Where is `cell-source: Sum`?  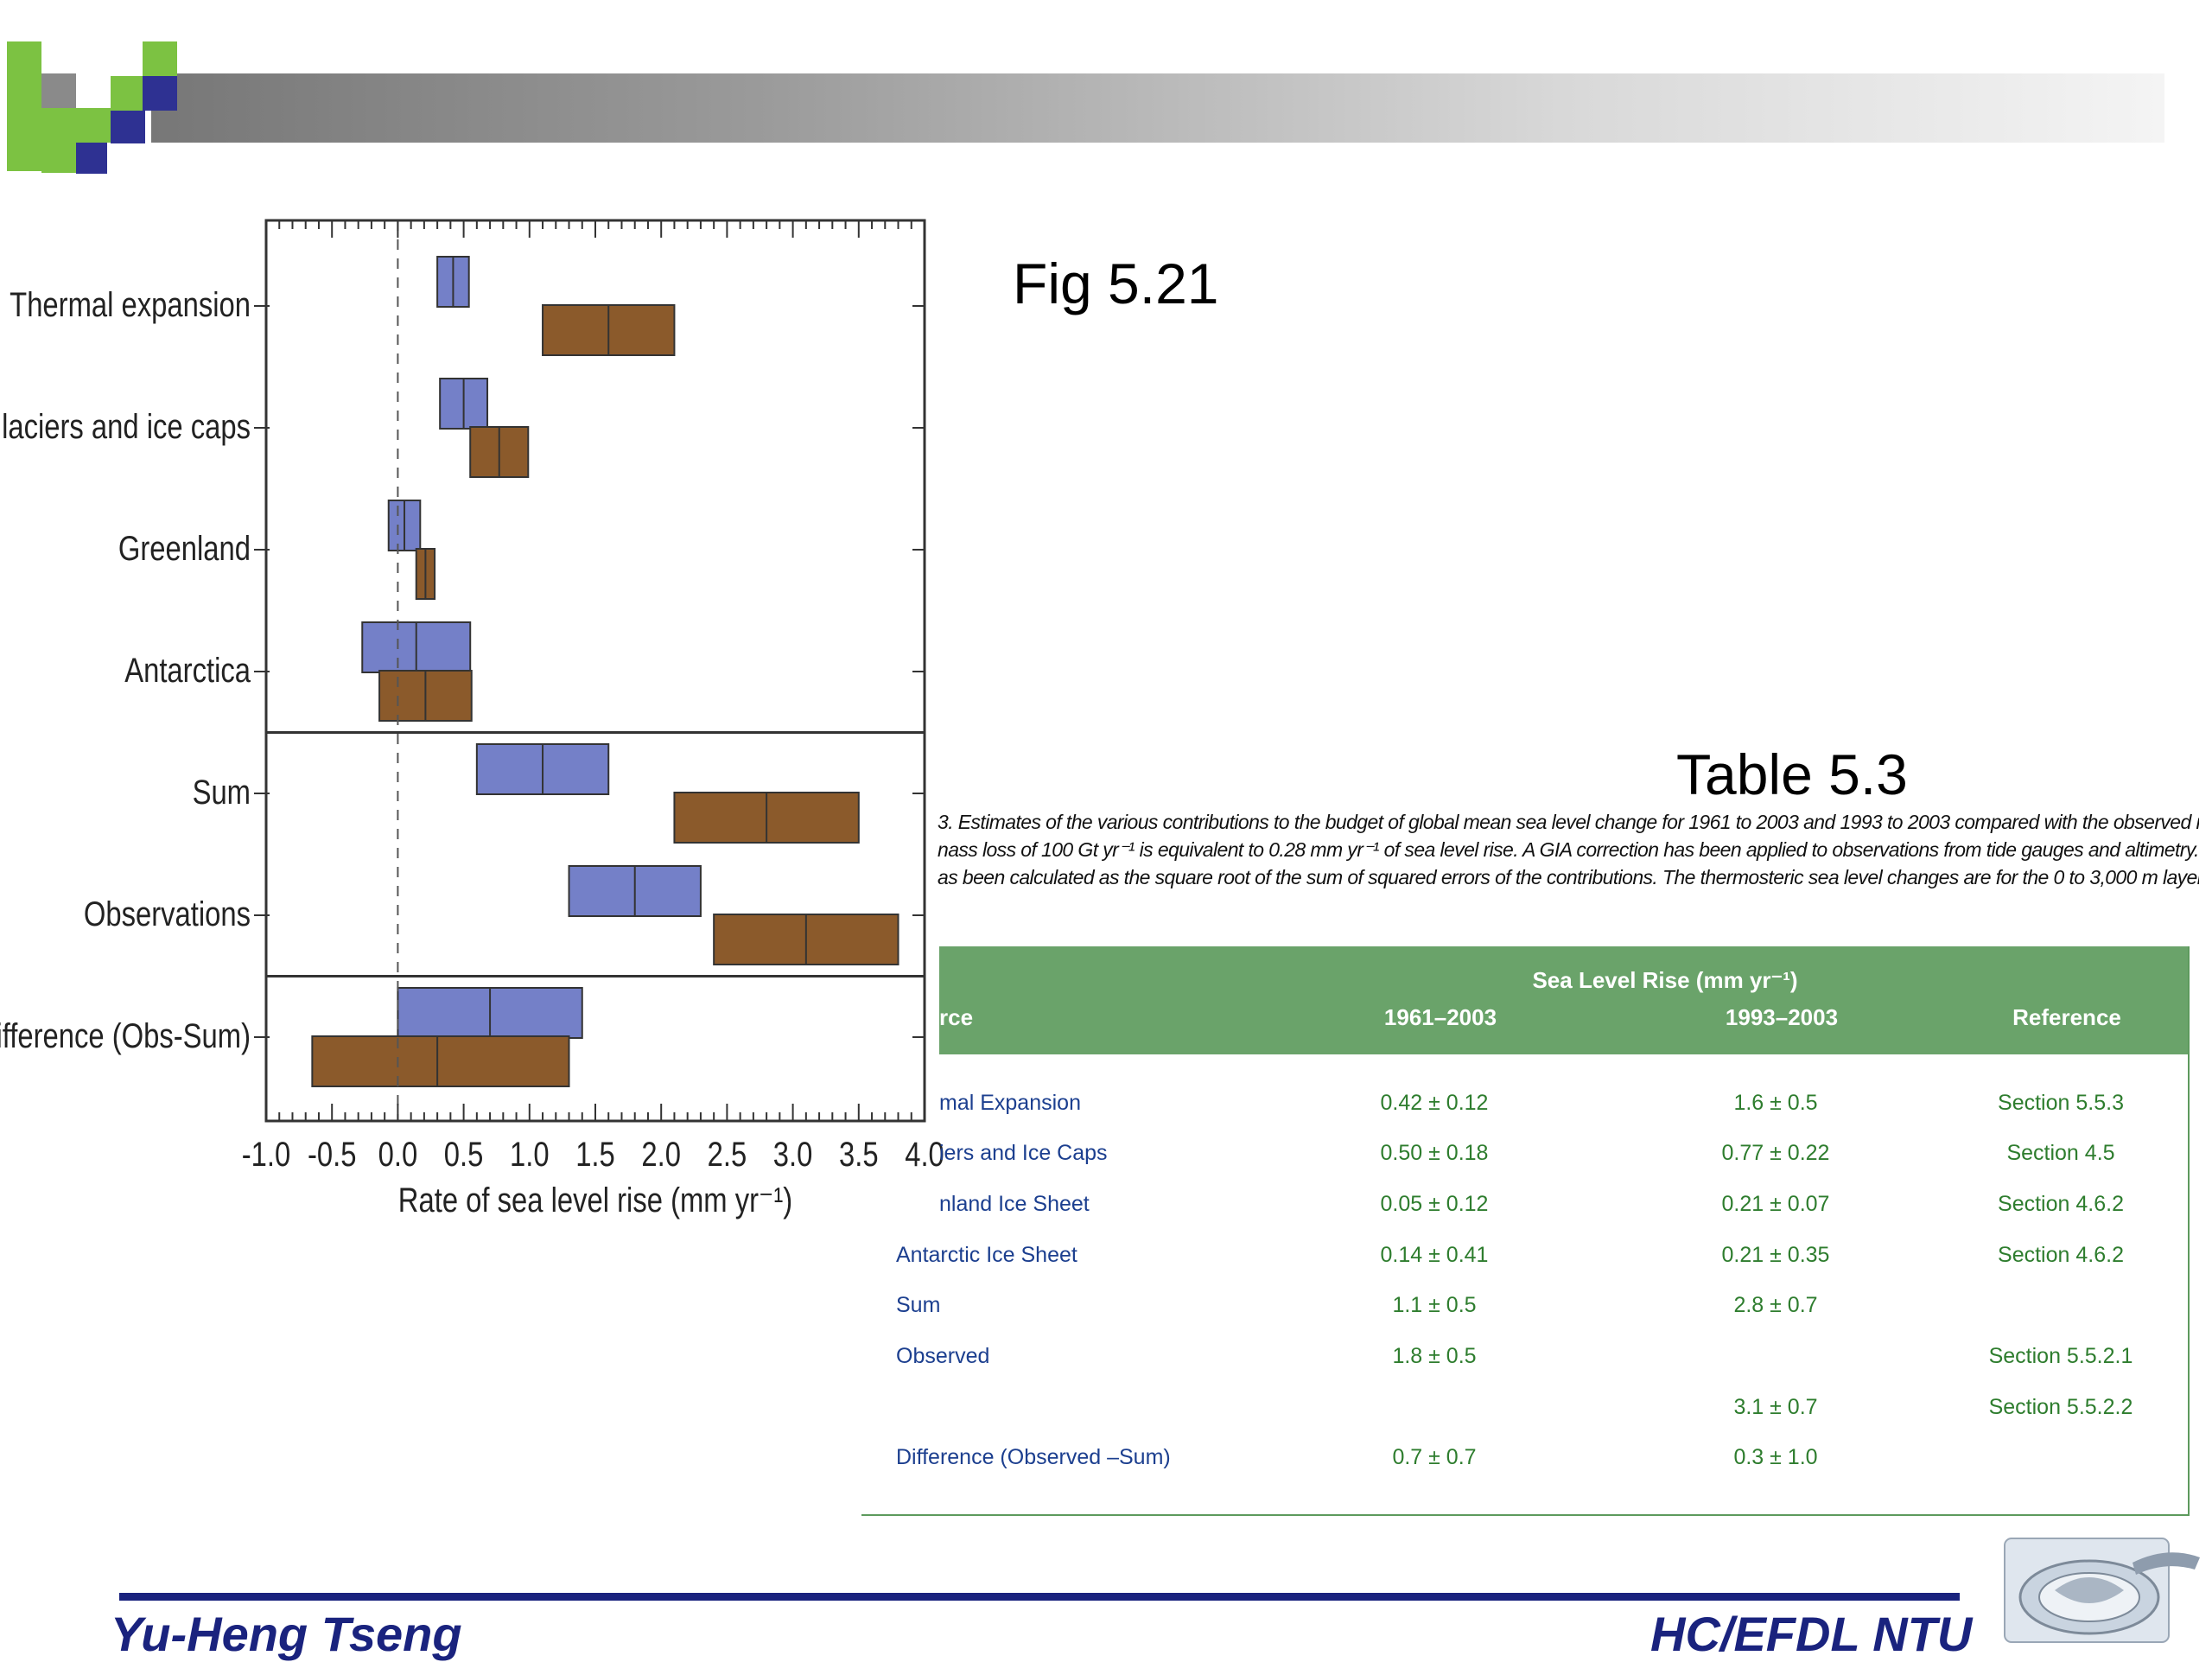
cell-source: Sum is located at coordinates (918, 1305).